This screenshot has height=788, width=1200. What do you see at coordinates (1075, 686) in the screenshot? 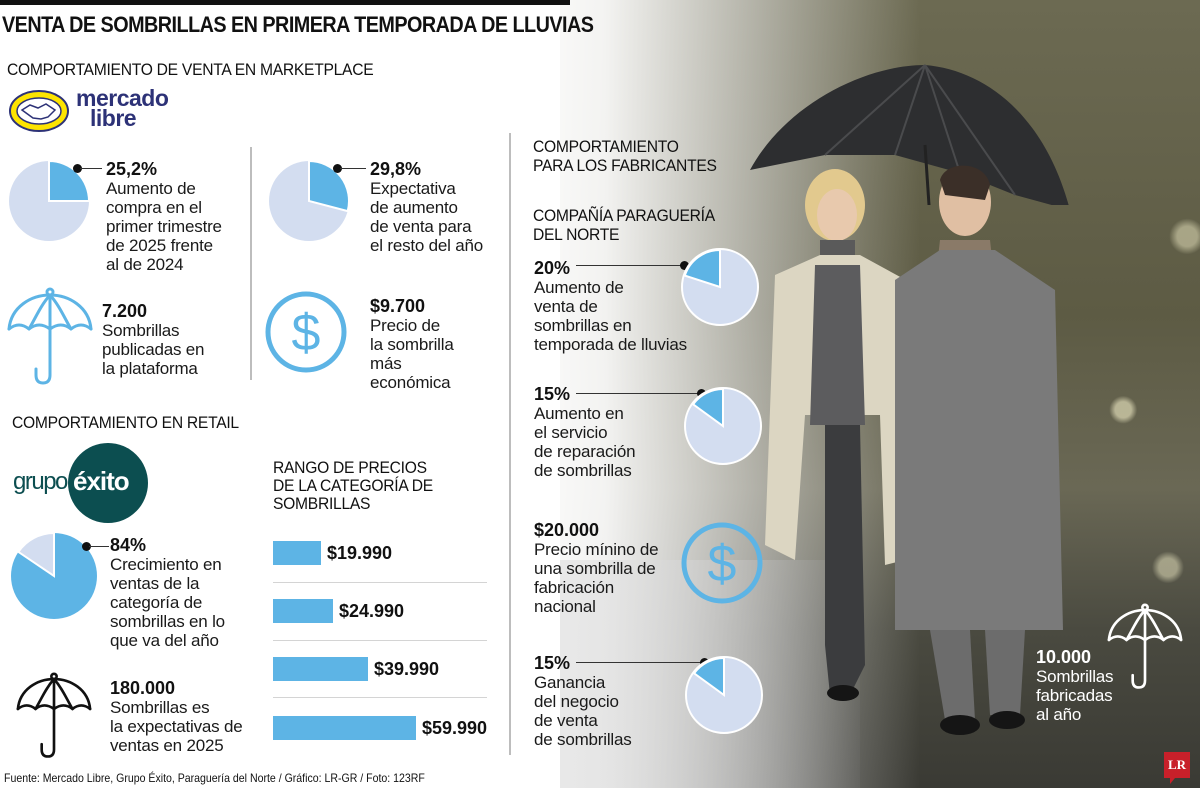
I see `stat-manufacturer-annual-production: 10.000 Sombrillas fabricadas al año` at bounding box center [1075, 686].